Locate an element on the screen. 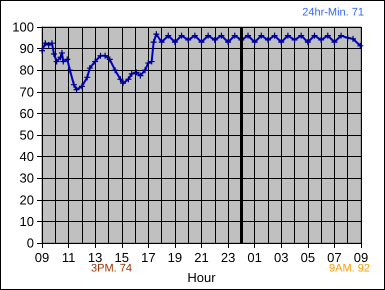 The width and height of the screenshot is (385, 290). text: 24hr-Min. 71 is located at coordinates (333, 12).